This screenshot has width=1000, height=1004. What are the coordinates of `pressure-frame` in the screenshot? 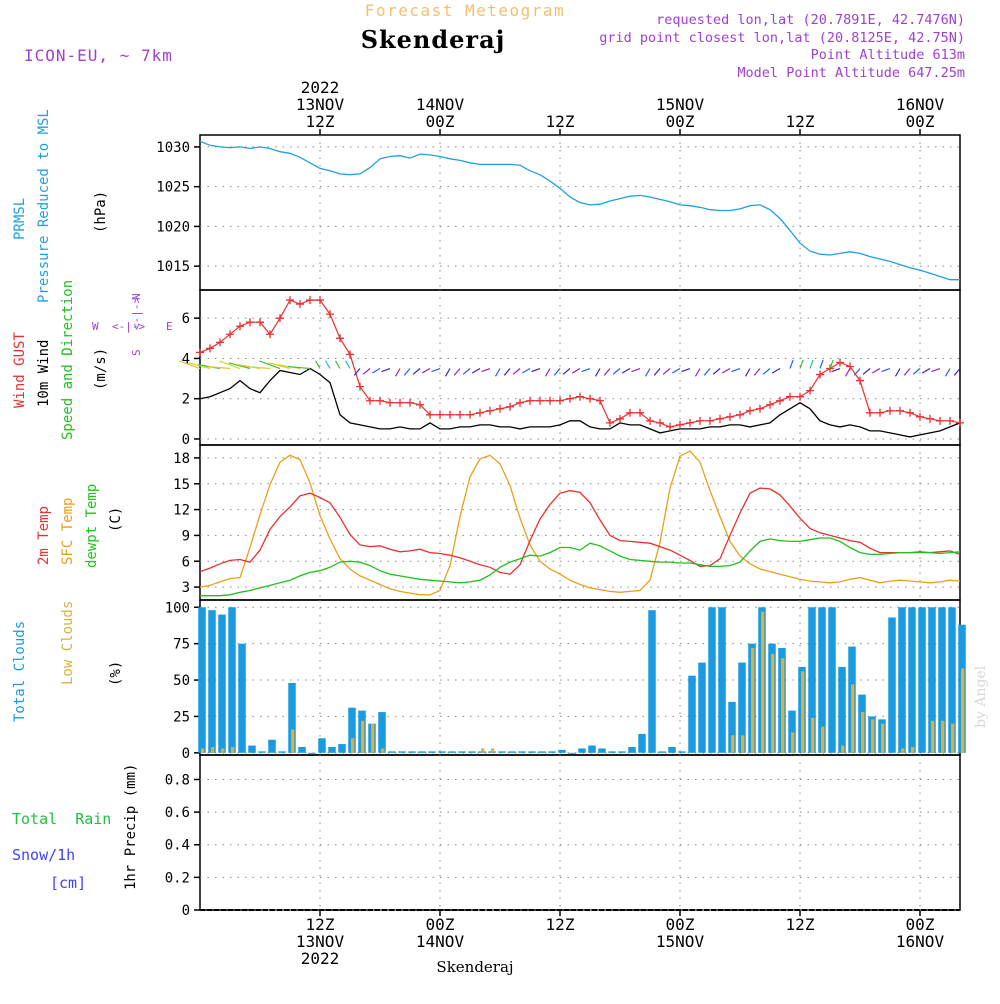 It's located at (580, 212).